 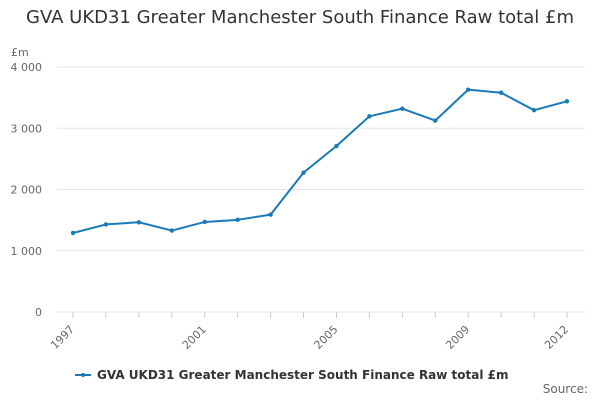 I want to click on y-axis-label: £m, so click(x=20, y=52).